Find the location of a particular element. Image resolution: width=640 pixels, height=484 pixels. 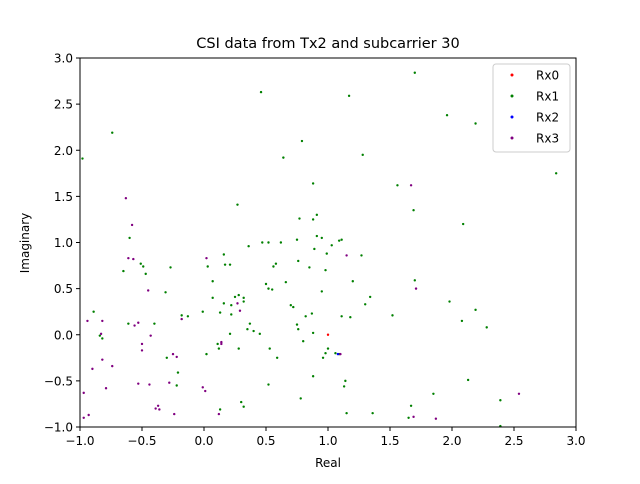

x-tick-label: 1.0 is located at coordinates (327, 441).